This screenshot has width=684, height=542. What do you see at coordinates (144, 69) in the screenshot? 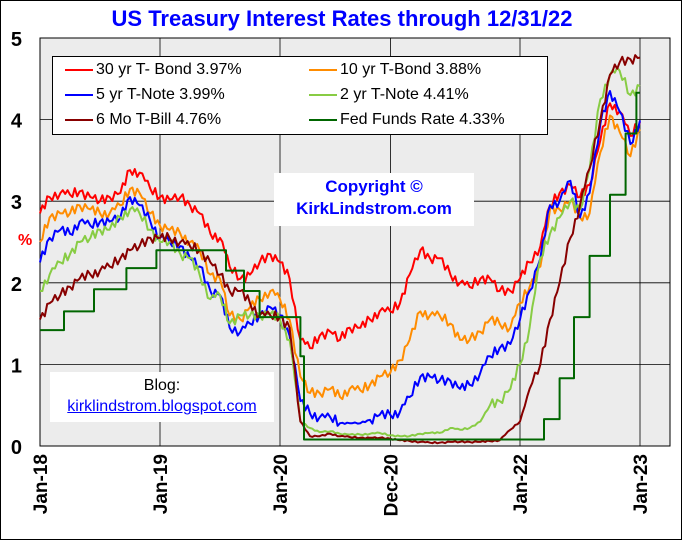
I see `legend-label: 30 yr T- Bond` at bounding box center [144, 69].